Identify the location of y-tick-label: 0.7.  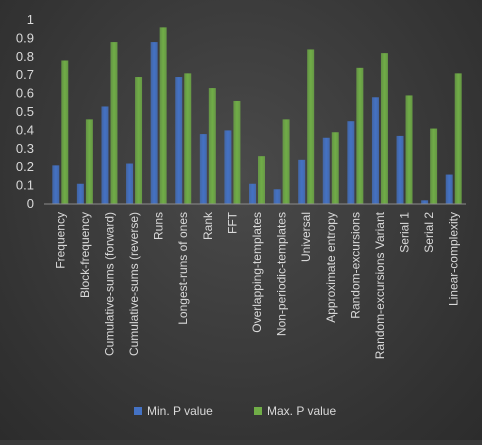
(25, 74).